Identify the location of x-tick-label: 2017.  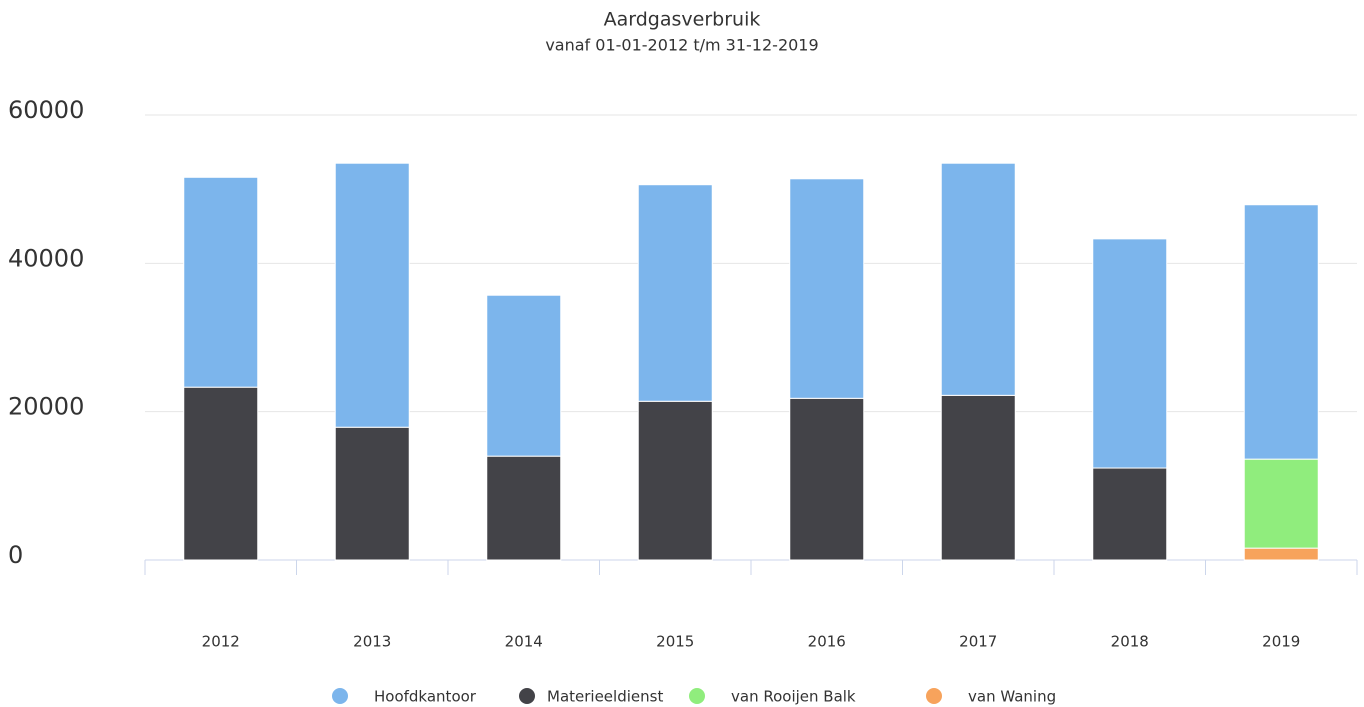
(978, 642).